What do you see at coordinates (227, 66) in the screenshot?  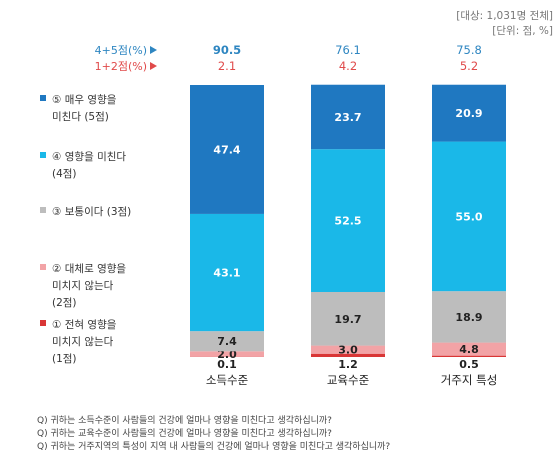 I see `summary-value: 2.1` at bounding box center [227, 66].